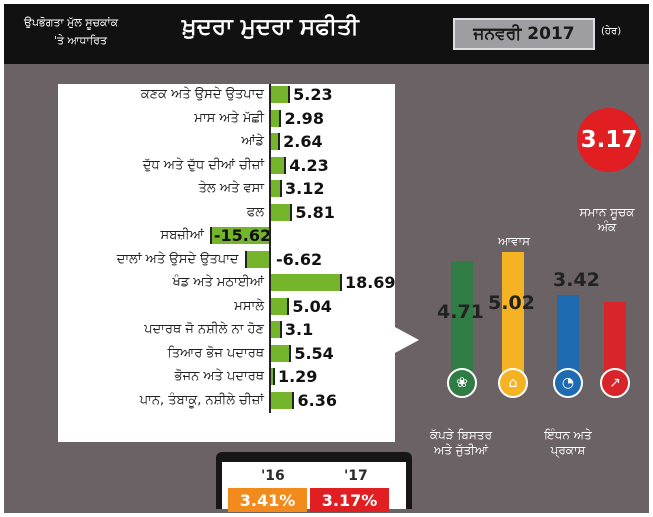 The width and height of the screenshot is (653, 517). What do you see at coordinates (177, 259) in the screenshot?
I see `food-category-label: ਦਾਲਾਂ ਅਤੇ ਉਸਦੇ ਉਤਪਾਦ` at bounding box center [177, 259].